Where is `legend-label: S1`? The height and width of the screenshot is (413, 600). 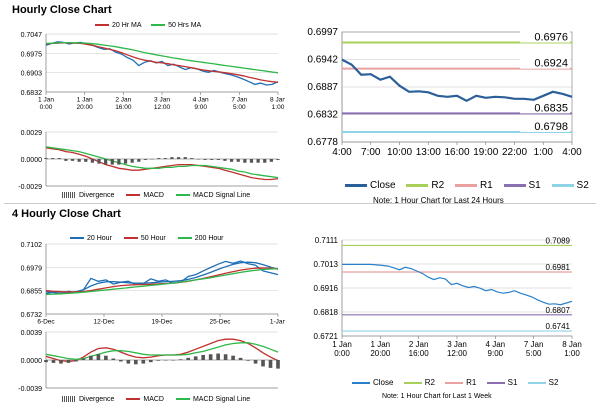
legend-label: S1 is located at coordinates (512, 382).